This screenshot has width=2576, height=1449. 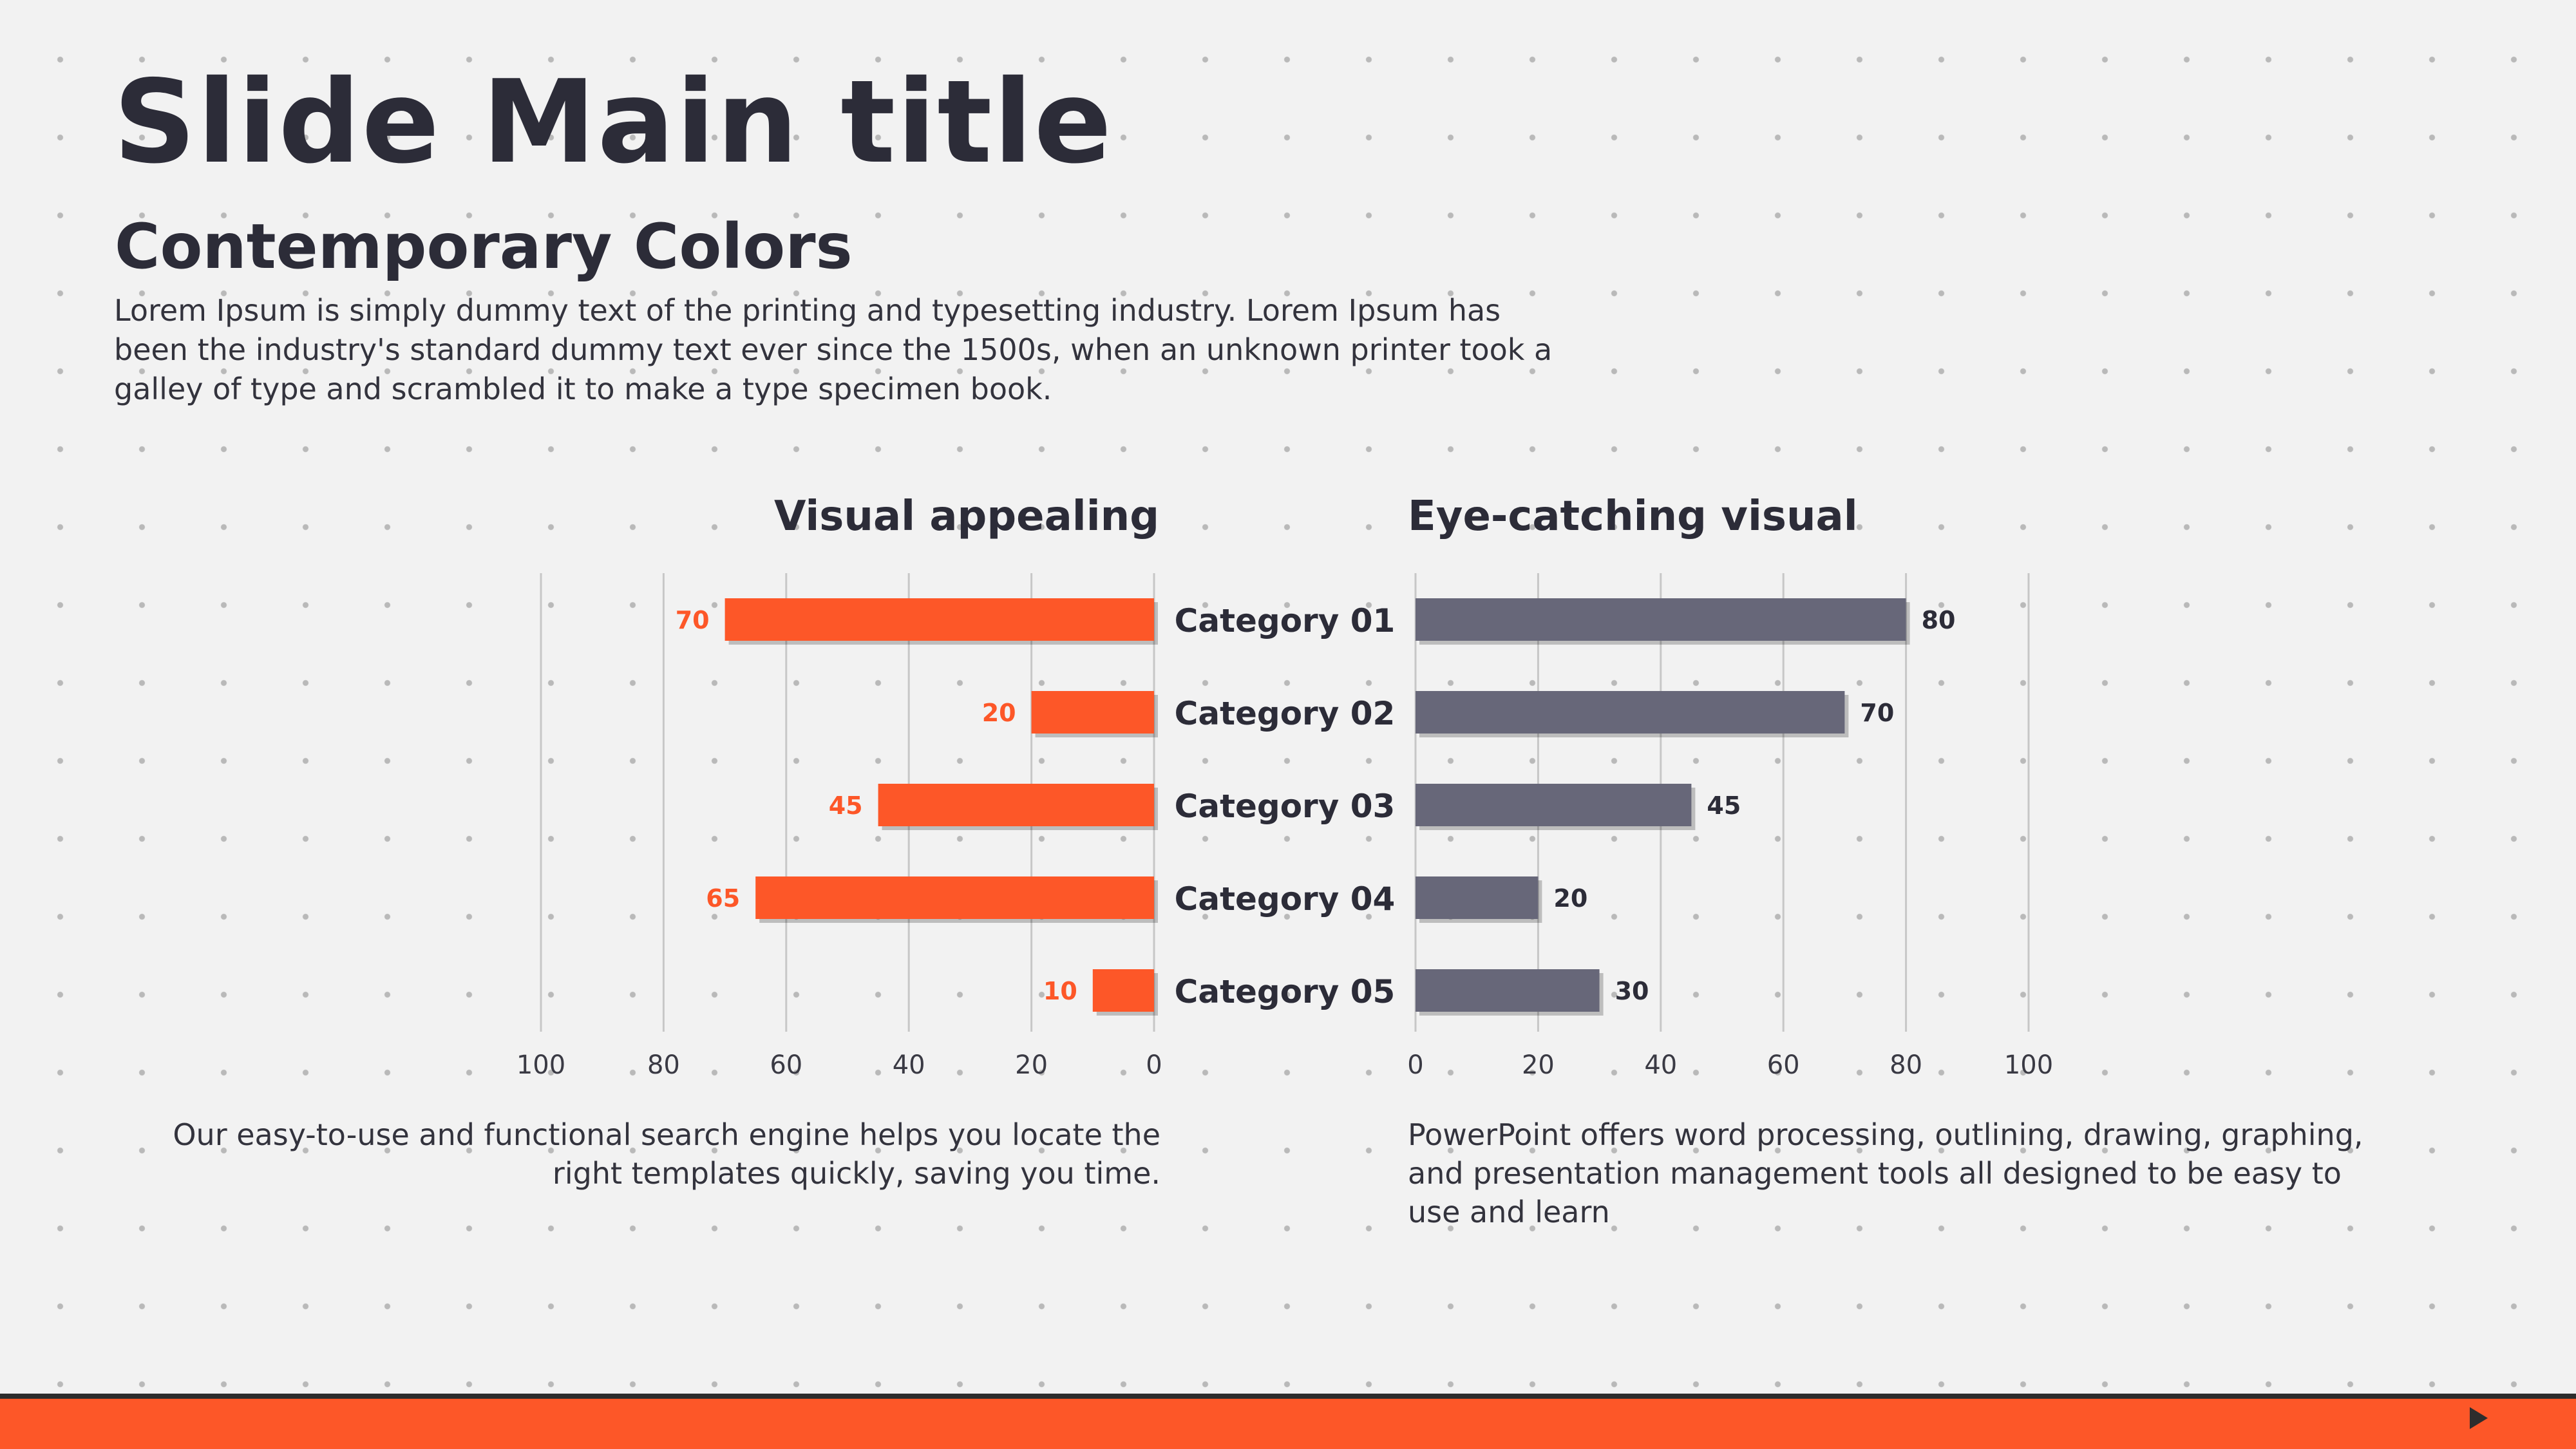 I want to click on tick-label-0-20: 20, so click(x=1031, y=1065).